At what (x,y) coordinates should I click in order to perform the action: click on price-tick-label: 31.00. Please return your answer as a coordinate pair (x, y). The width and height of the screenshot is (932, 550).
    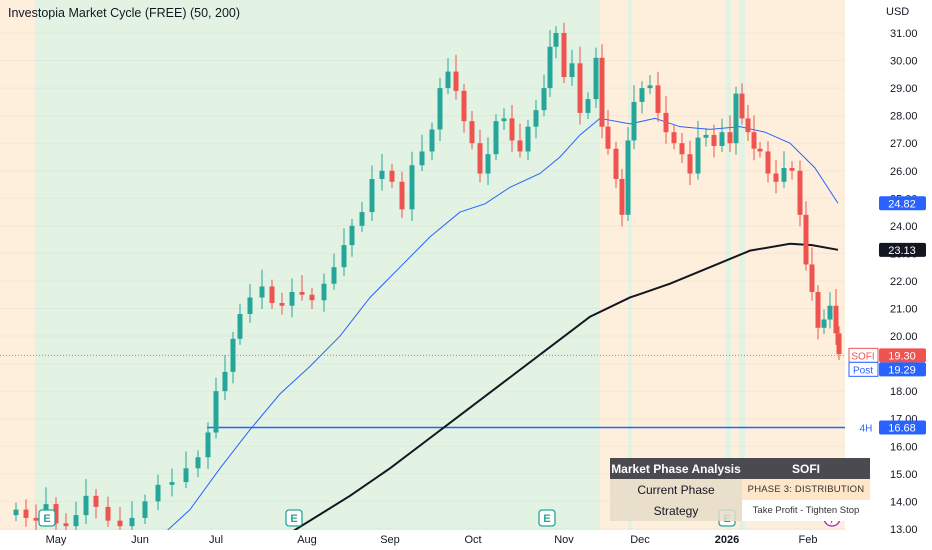
    Looking at the image, I should click on (904, 34).